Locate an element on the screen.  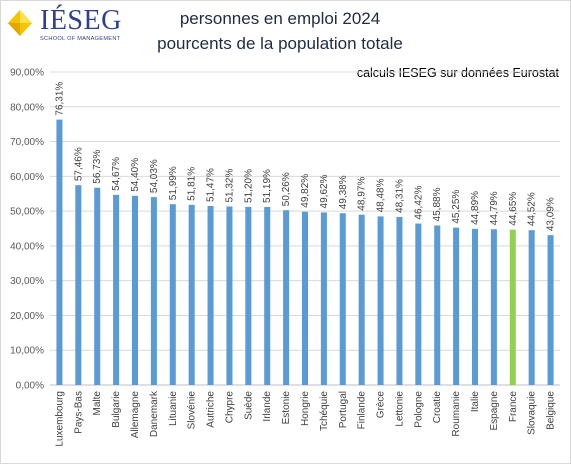
x-category-label: Allemagne is located at coordinates (135, 415).